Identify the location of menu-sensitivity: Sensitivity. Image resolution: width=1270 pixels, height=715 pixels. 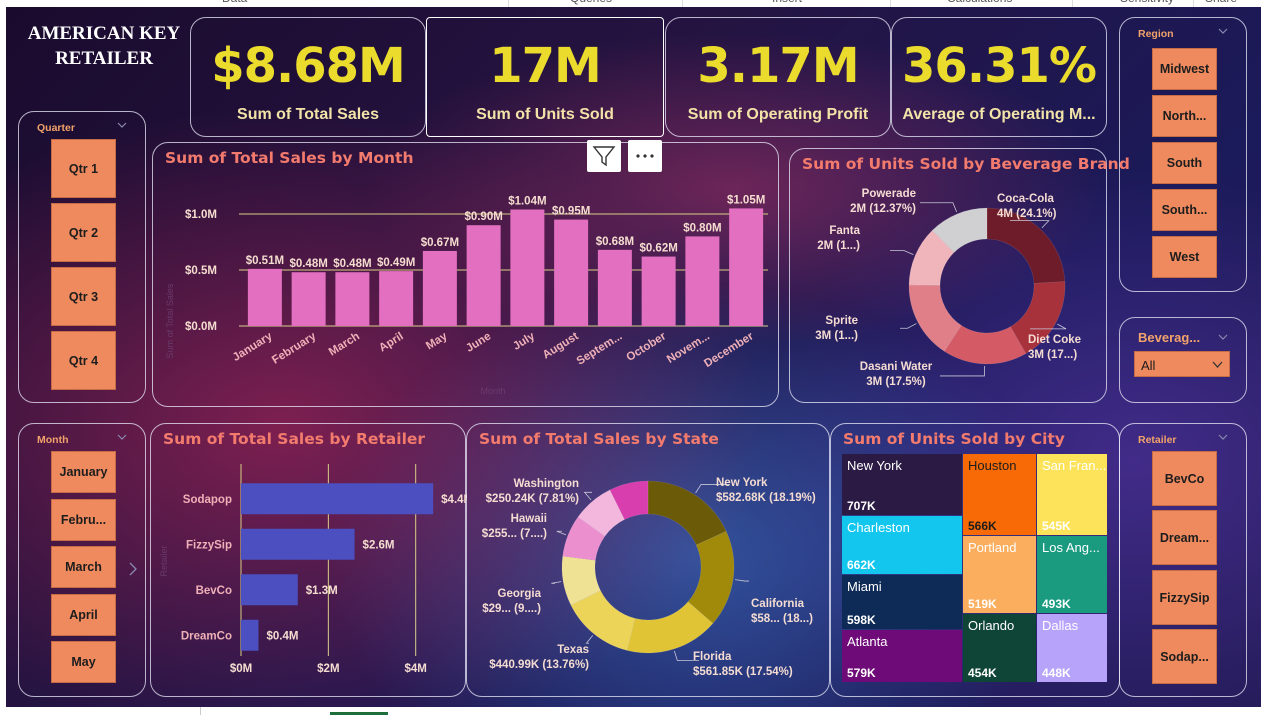
(1147, 2).